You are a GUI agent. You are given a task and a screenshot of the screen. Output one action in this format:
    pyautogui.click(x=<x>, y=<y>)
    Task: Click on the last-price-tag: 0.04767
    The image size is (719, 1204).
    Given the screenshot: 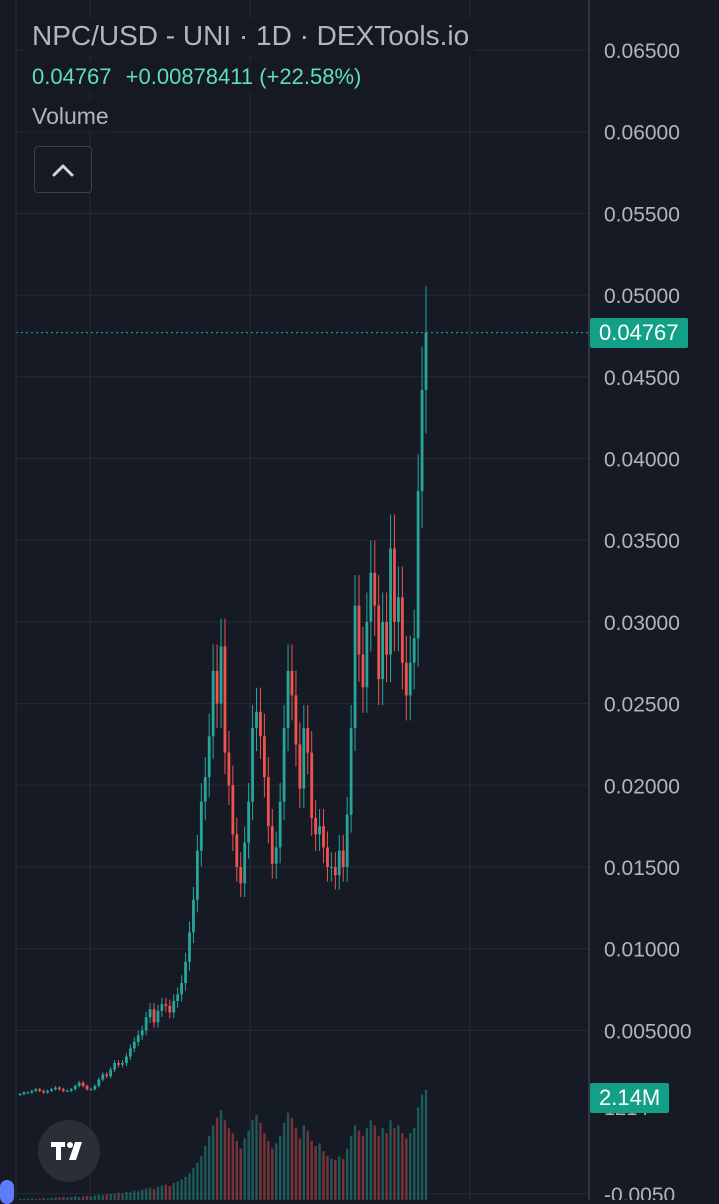 What is the action you would take?
    pyautogui.click(x=639, y=333)
    